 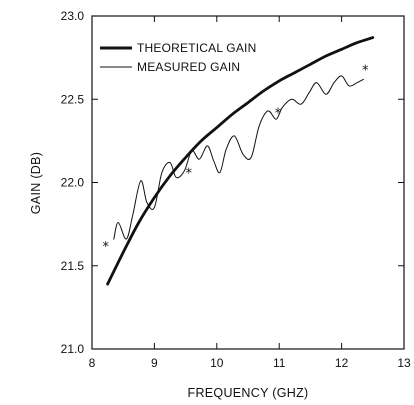 I want to click on x-tick-label: 12, so click(x=342, y=363).